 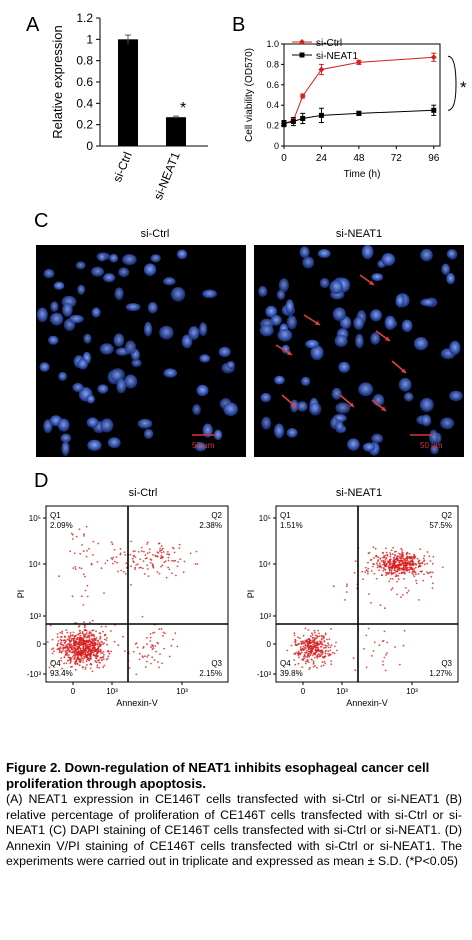 I want to click on significance-mark: *, so click(x=183, y=108).